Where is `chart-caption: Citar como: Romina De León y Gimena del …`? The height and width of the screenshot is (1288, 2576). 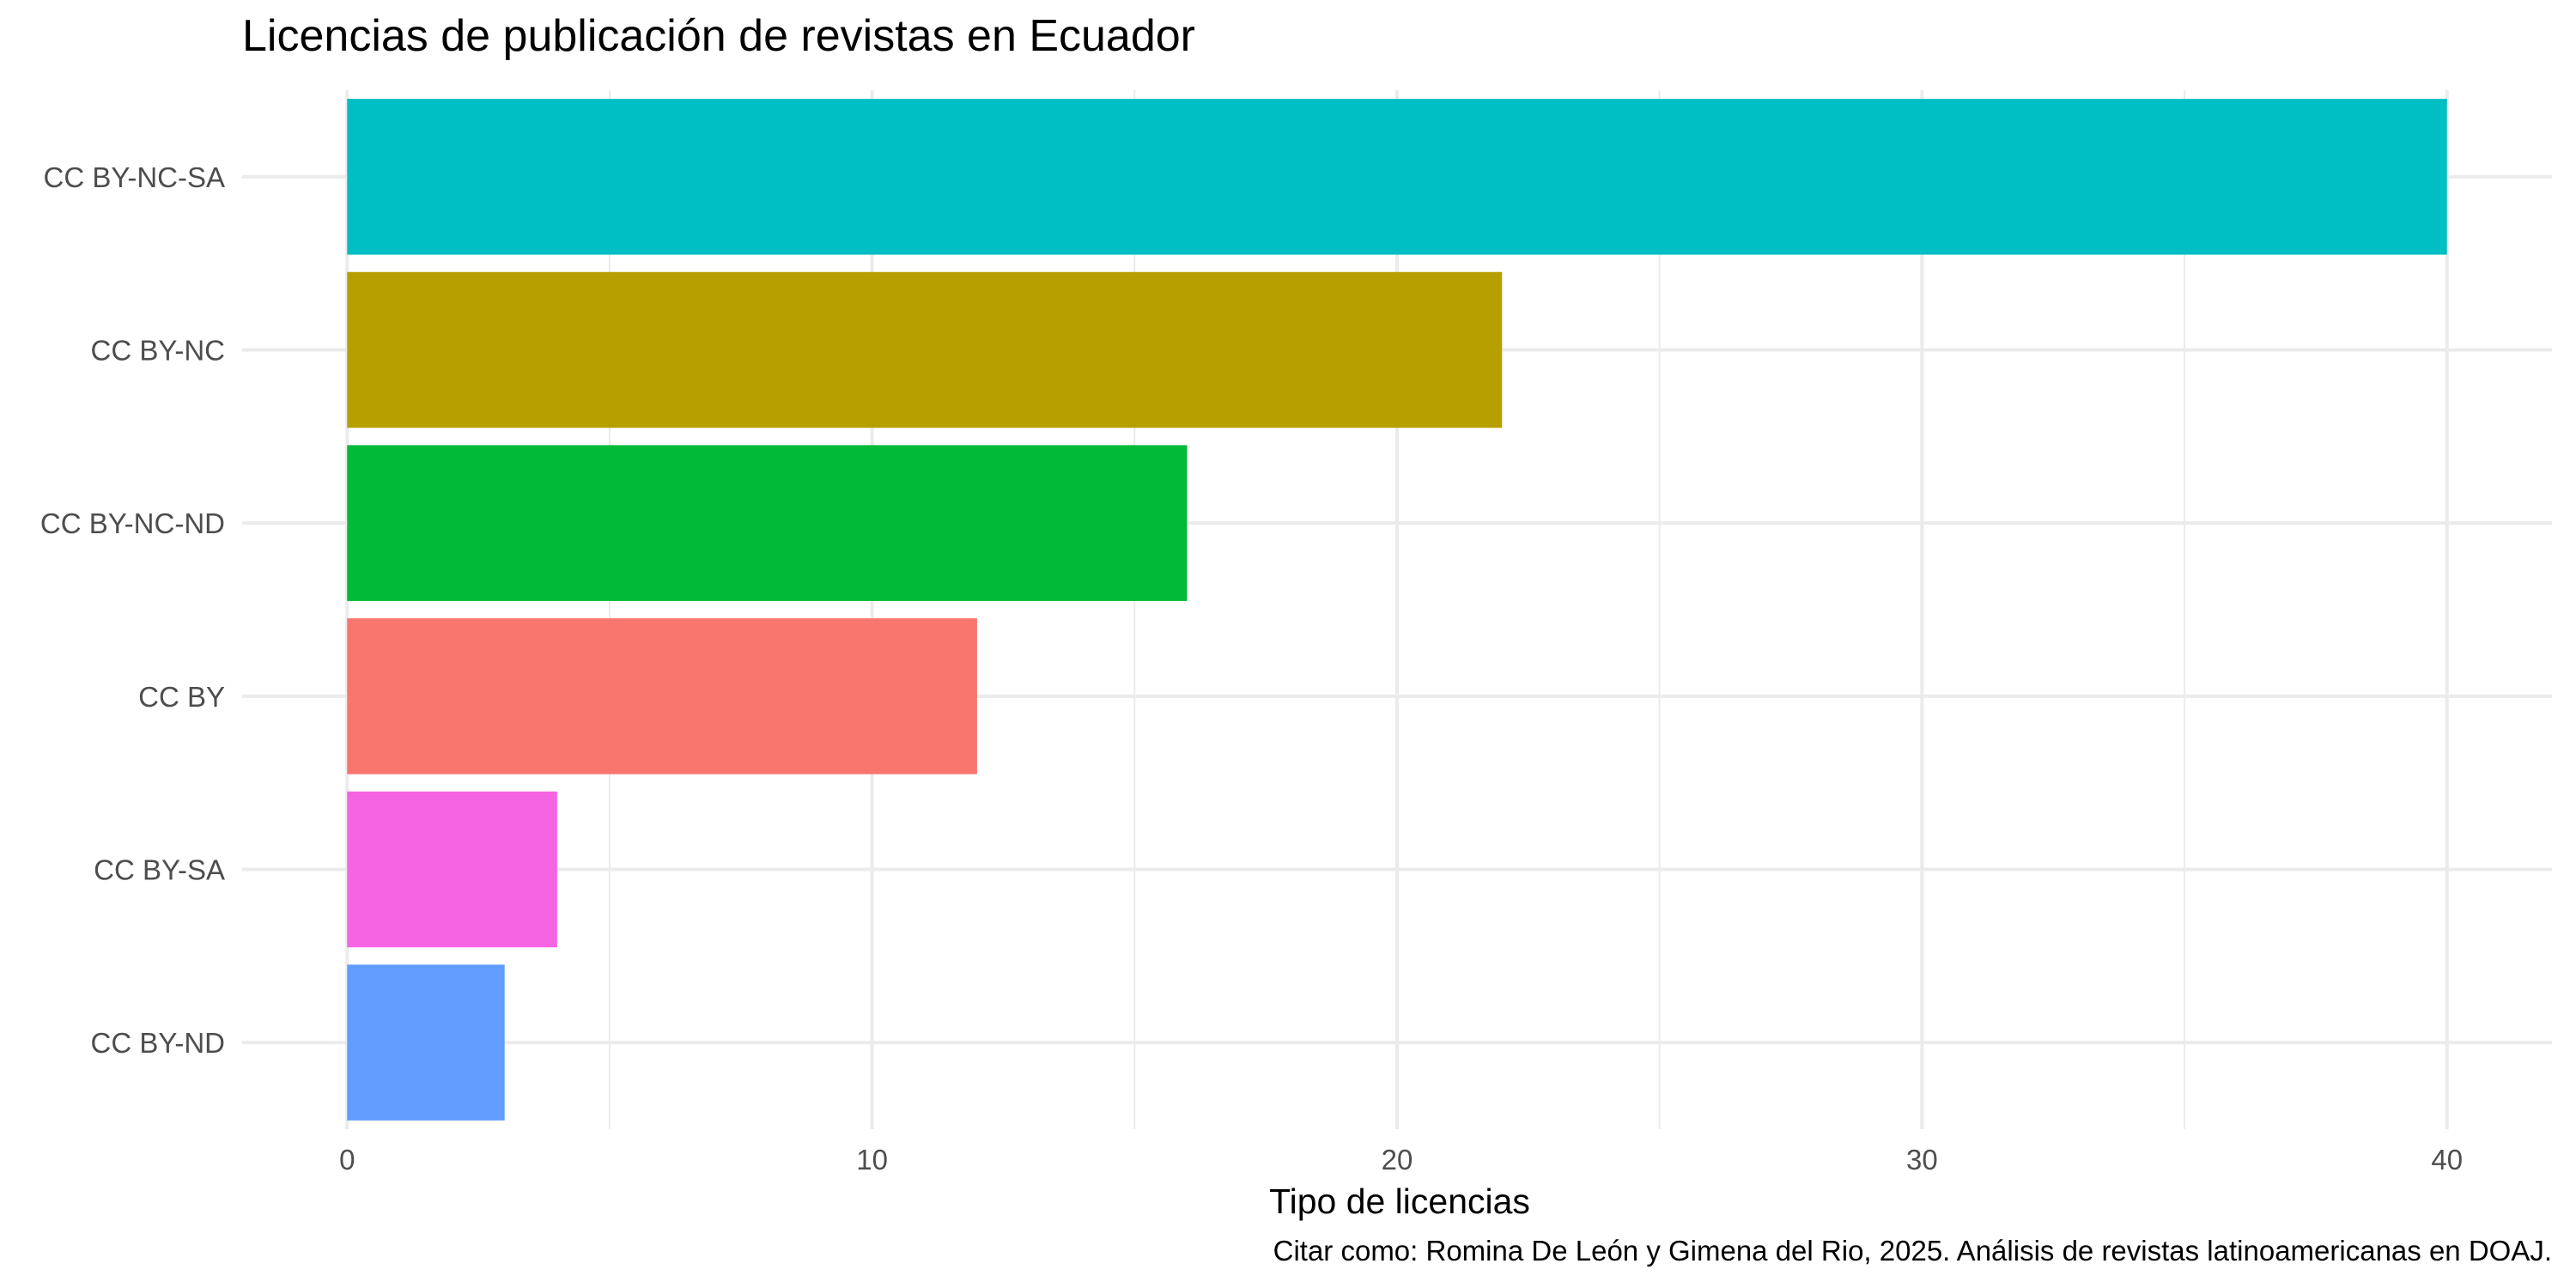
chart-caption: Citar como: Romina De León y Gimena del … is located at coordinates (1912, 1251).